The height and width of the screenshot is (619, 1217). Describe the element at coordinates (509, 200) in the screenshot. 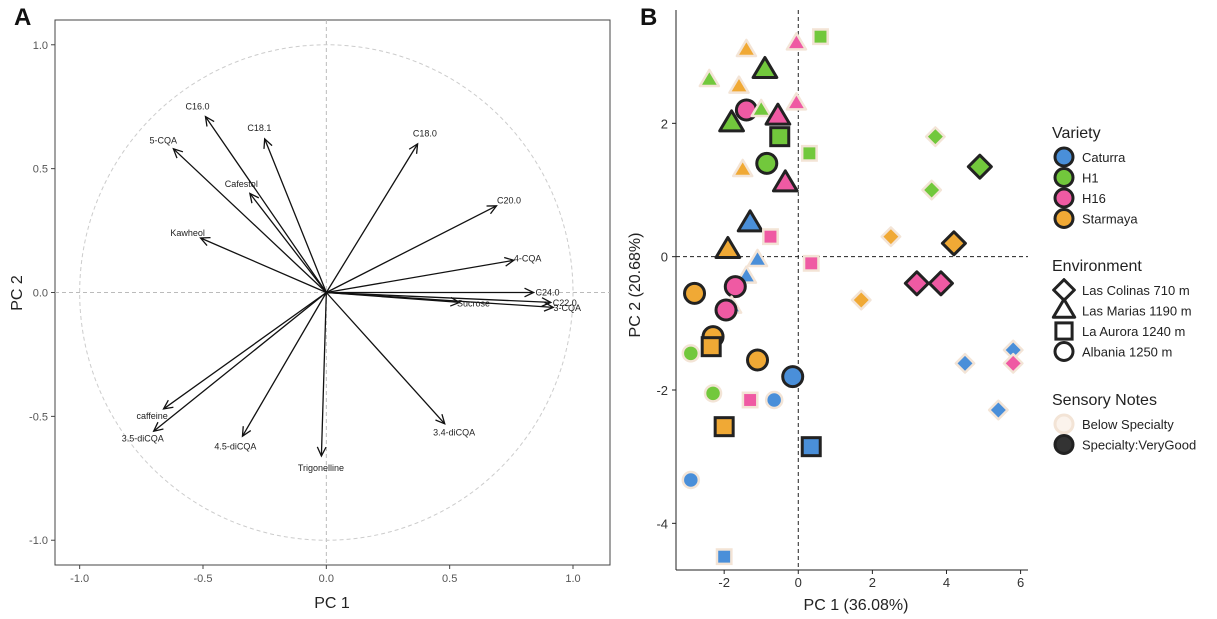

I see `loading-vector-label: C20.0` at that location.